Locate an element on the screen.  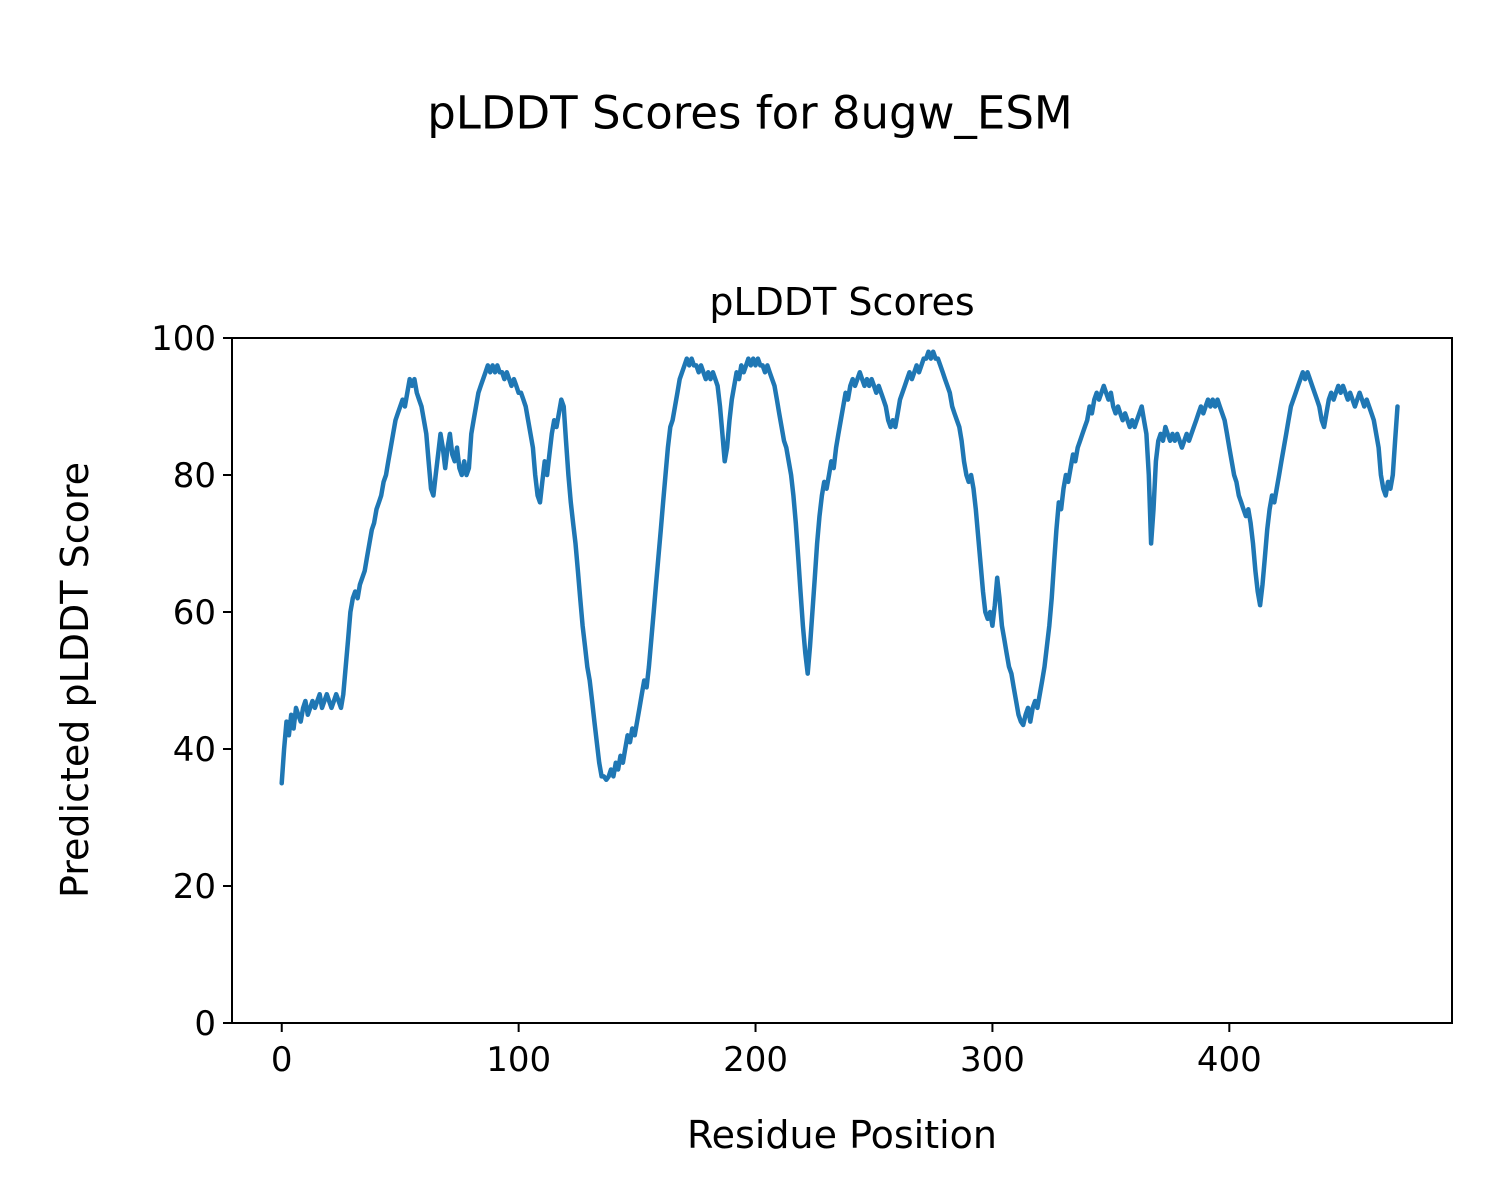
y-tick-label: 0 is located at coordinates (205, 1024).